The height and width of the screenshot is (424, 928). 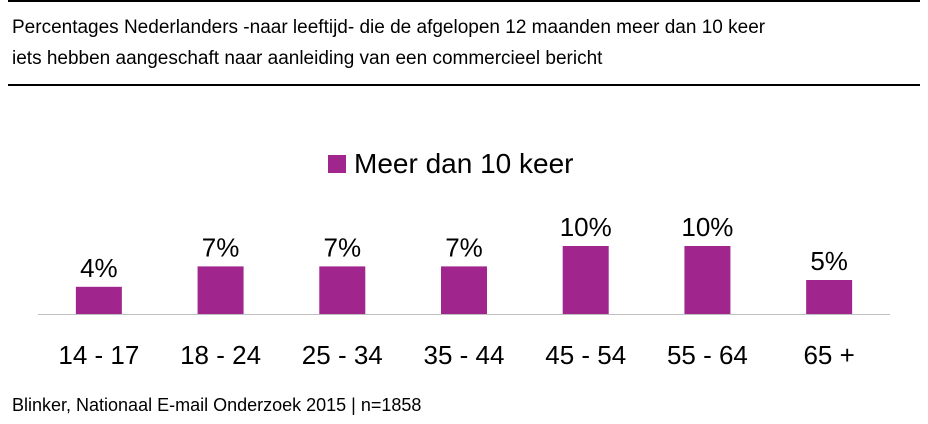 I want to click on data-label-5: 10%, so click(x=707, y=227).